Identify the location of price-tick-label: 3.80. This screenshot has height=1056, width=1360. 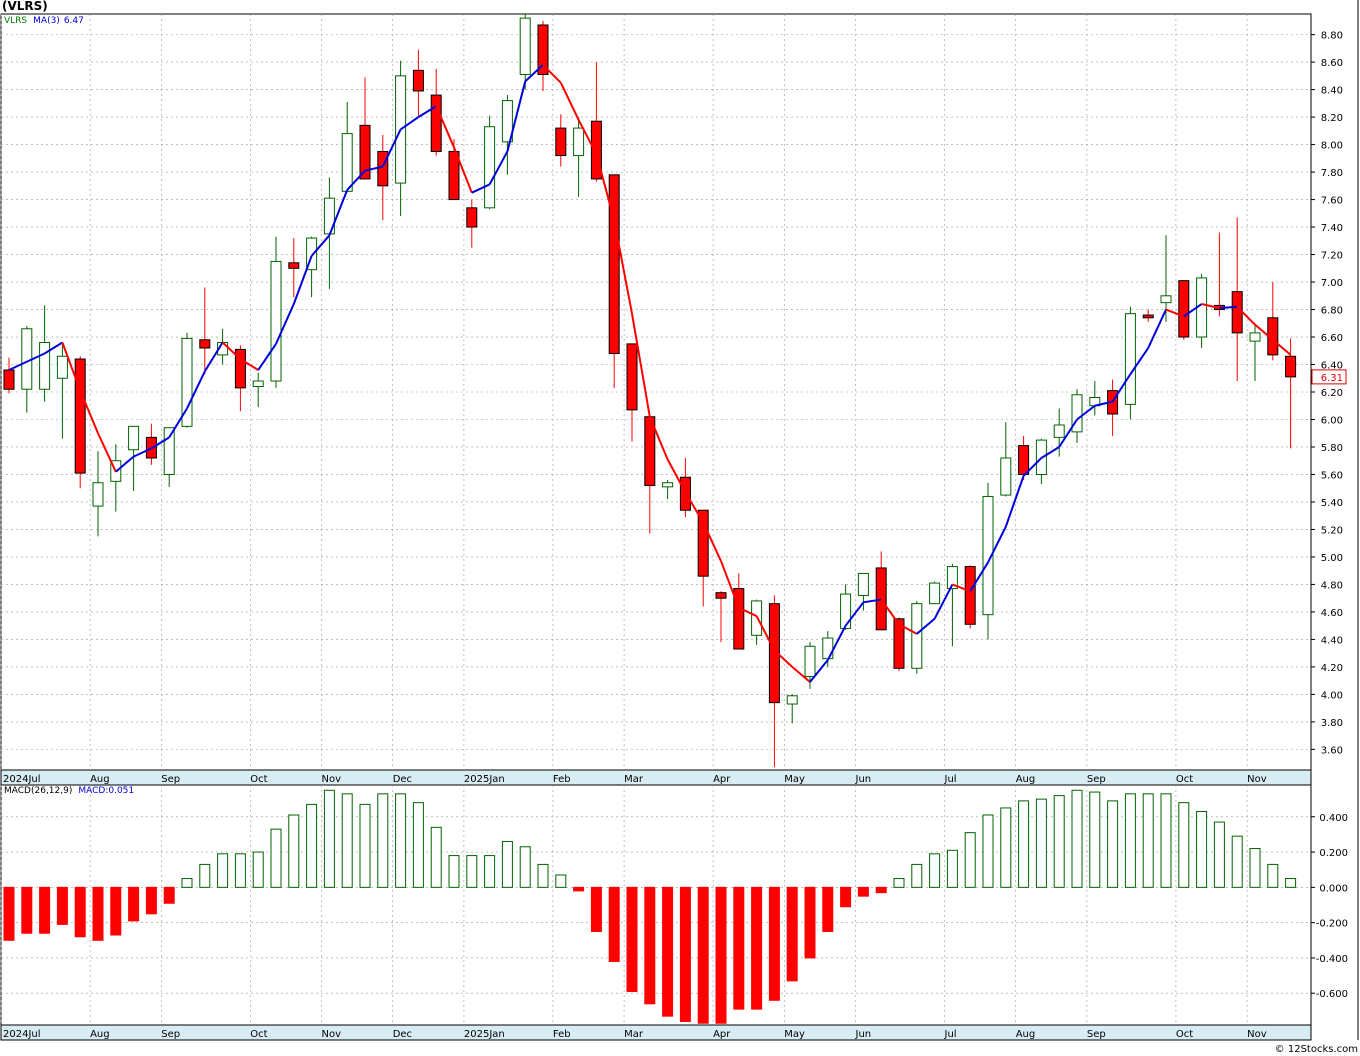
(1332, 723).